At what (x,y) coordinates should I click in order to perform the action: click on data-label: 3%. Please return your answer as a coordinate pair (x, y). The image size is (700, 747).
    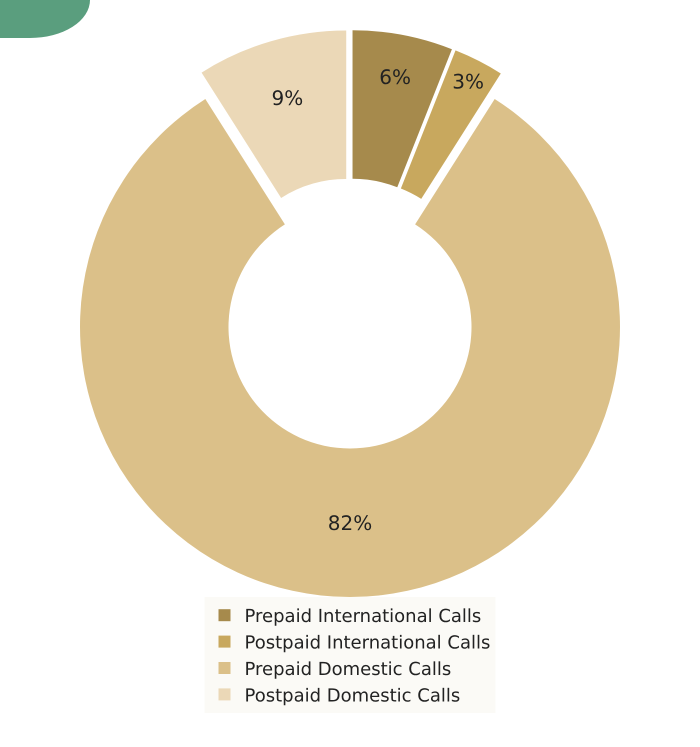
    Looking at the image, I should click on (468, 82).